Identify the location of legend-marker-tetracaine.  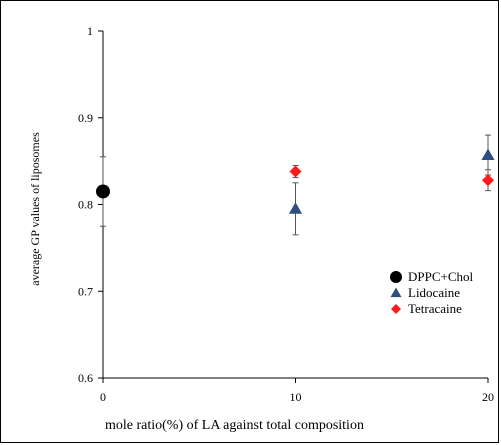
(396, 309).